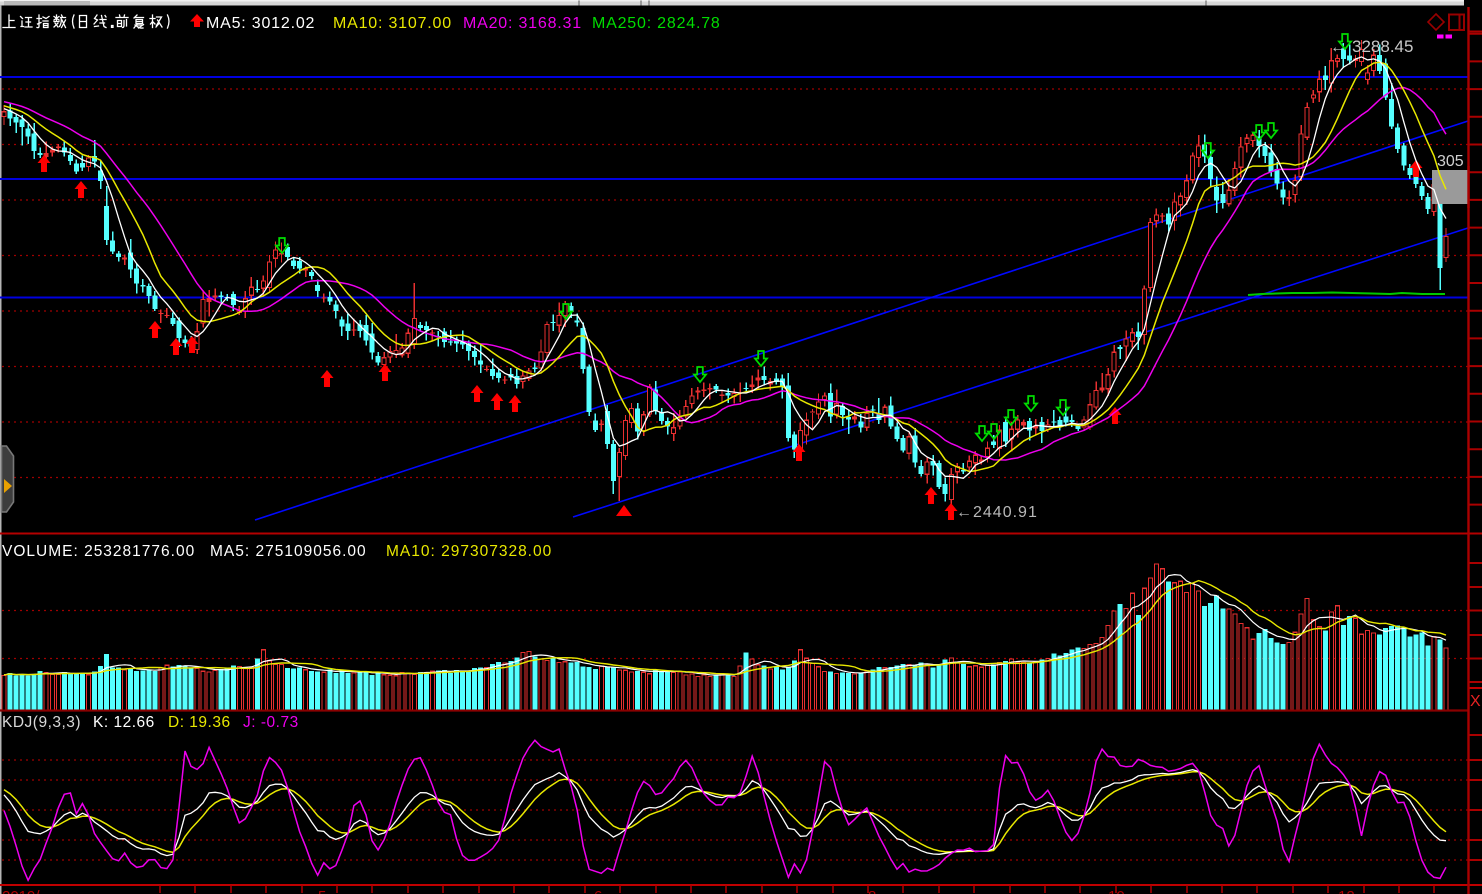 Image resolution: width=1482 pixels, height=894 pixels. I want to click on svg-text: MA5: 3012.02, so click(260, 23).